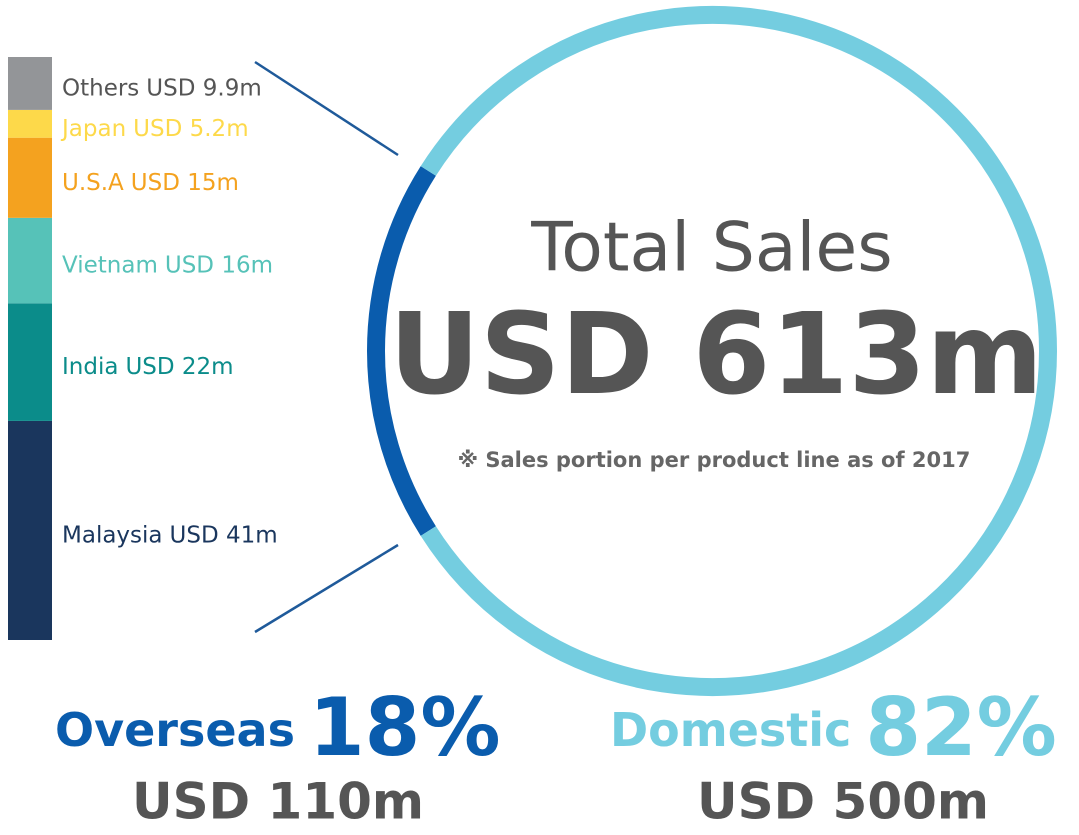  I want to click on segment-name: India, so click(90, 367).